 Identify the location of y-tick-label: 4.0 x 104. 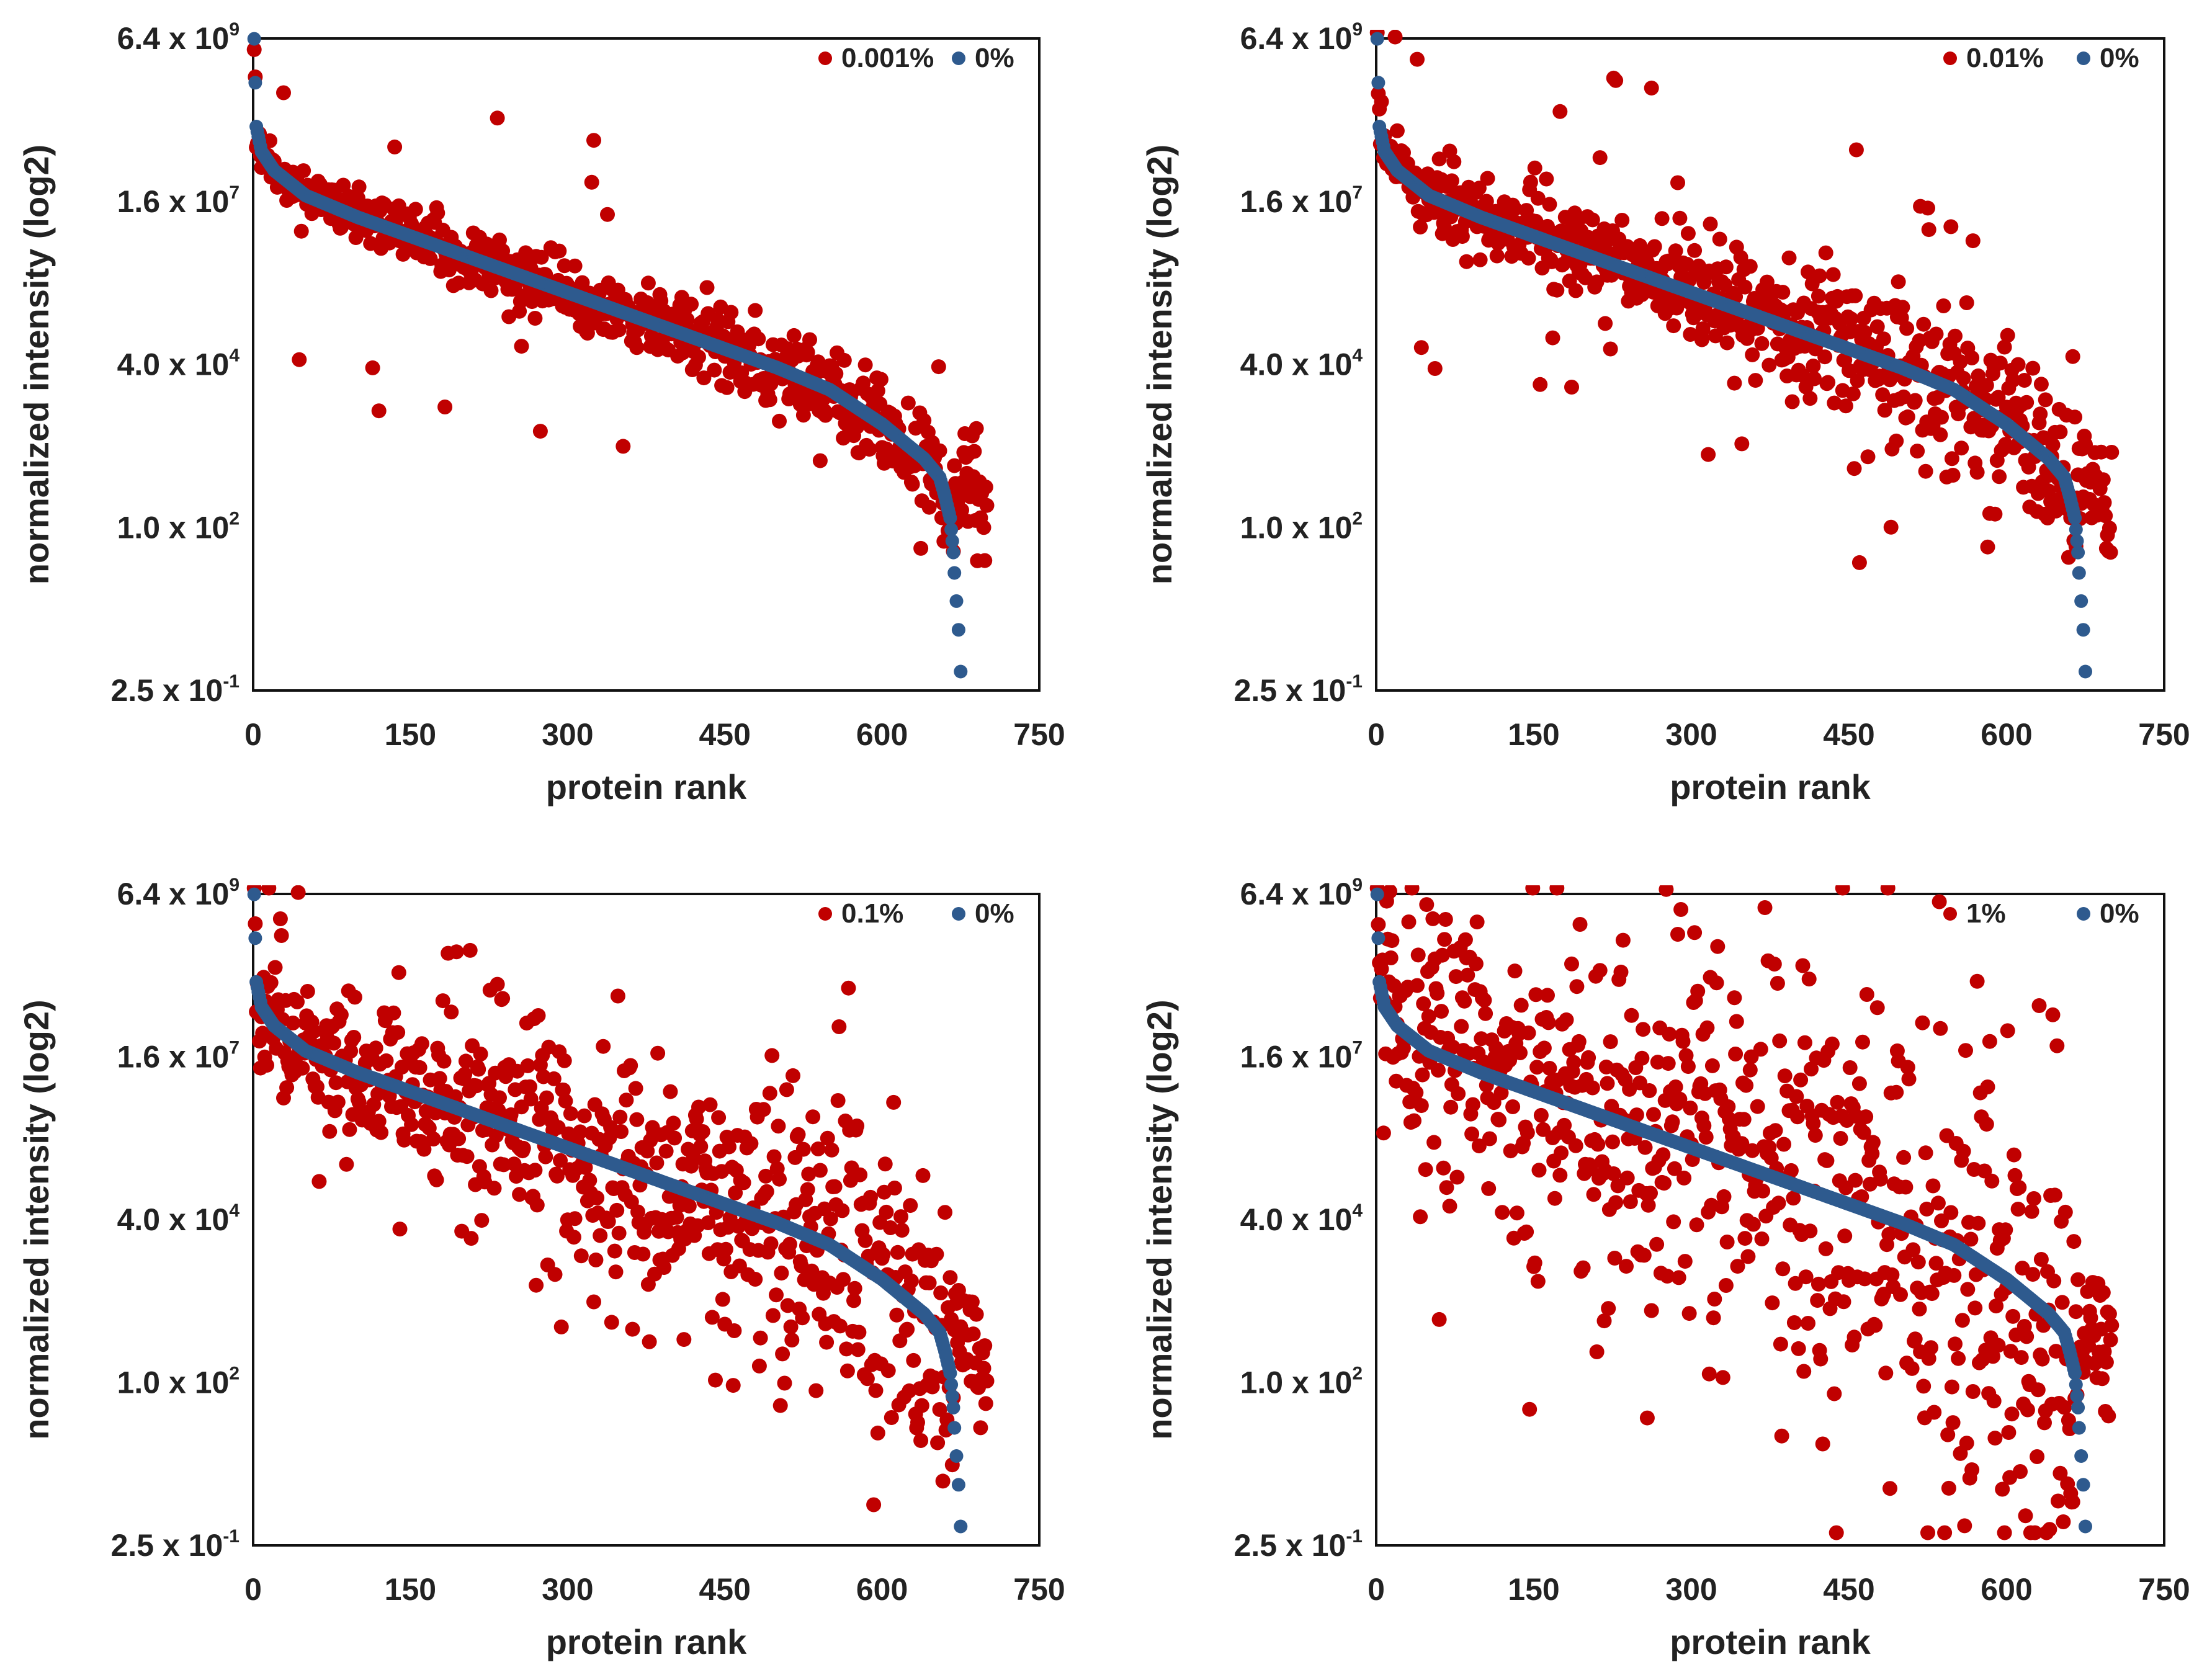
(1301, 364).